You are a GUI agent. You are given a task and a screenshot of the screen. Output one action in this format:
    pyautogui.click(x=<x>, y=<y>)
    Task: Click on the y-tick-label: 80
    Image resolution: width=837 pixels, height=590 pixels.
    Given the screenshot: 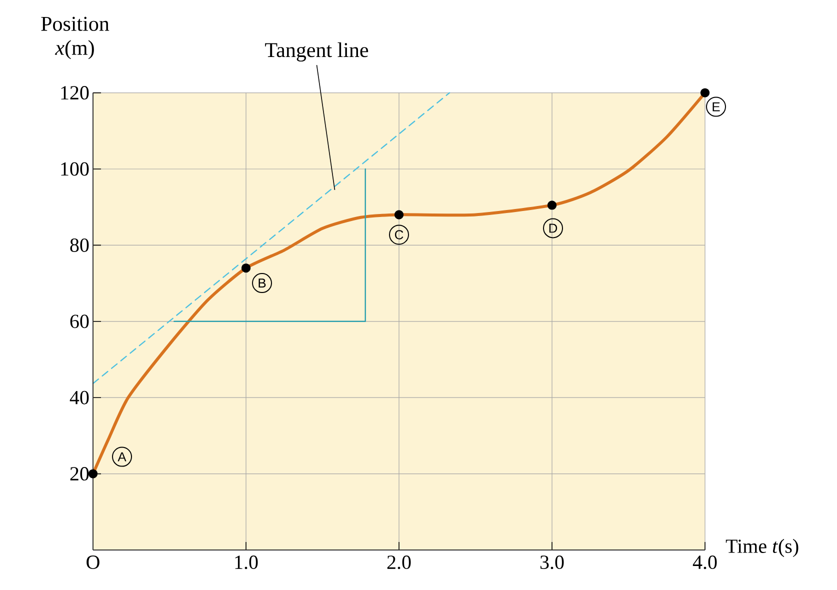 What is the action you would take?
    pyautogui.click(x=79, y=245)
    